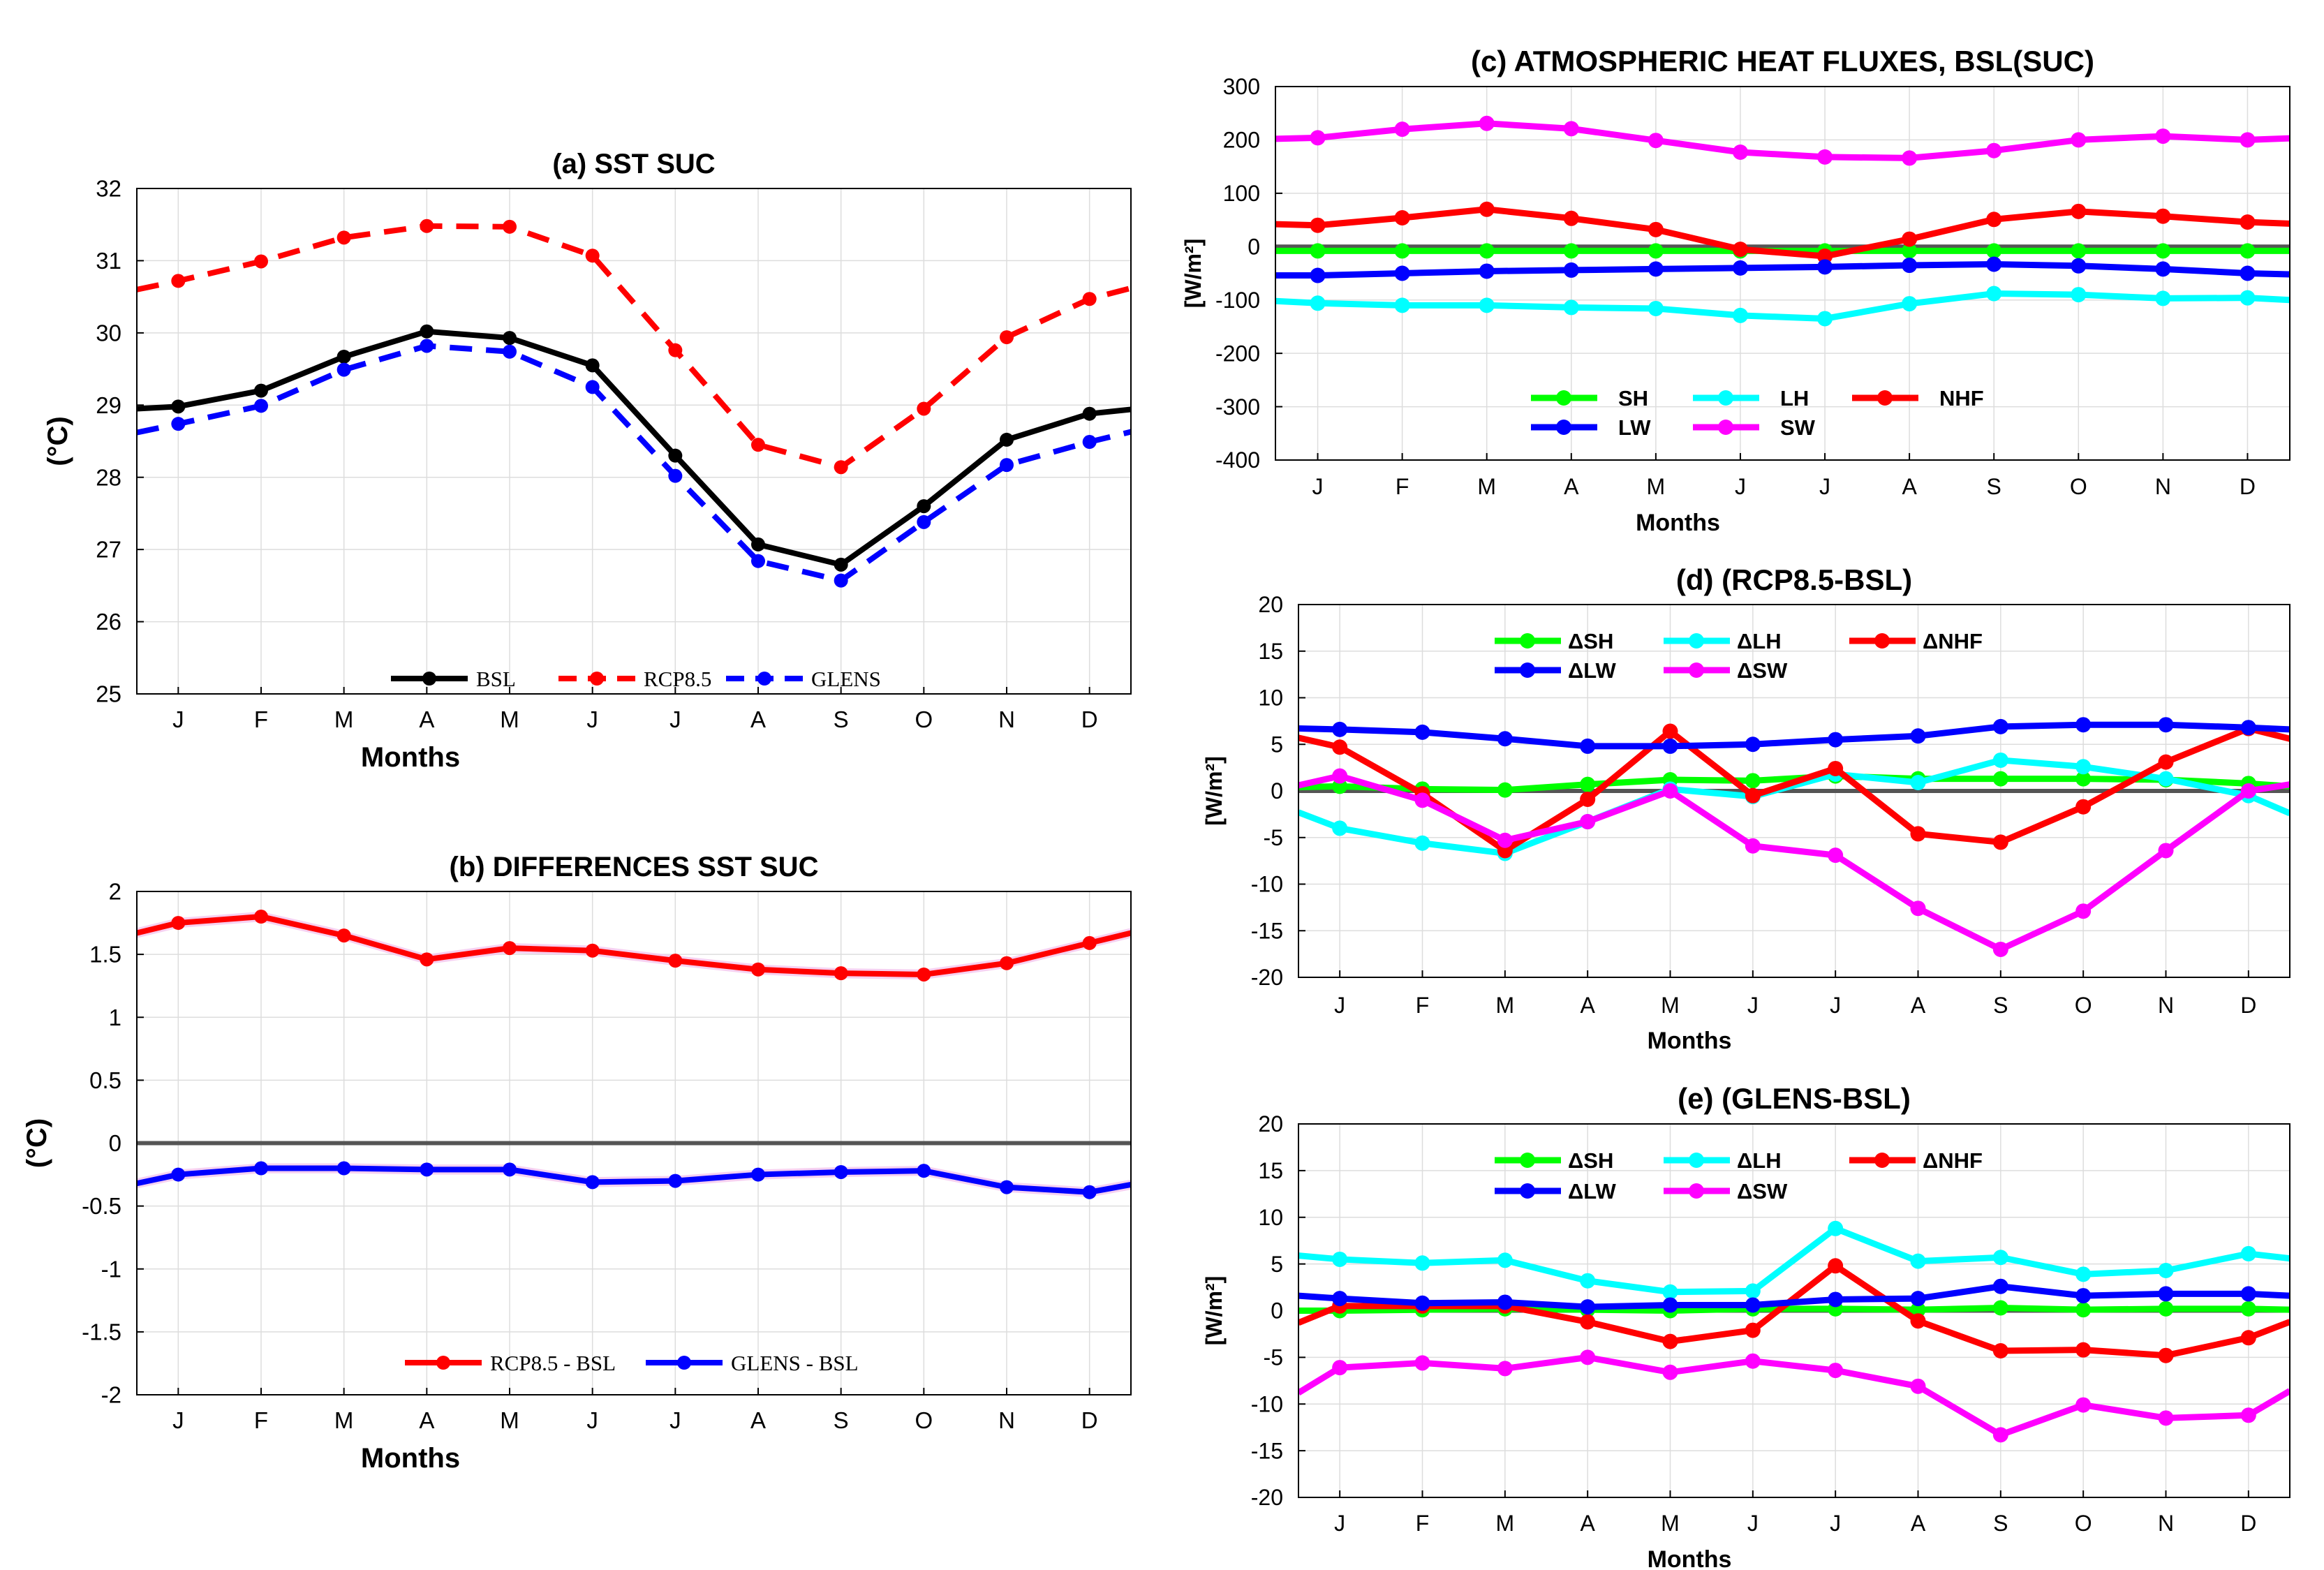 Image resolution: width=2324 pixels, height=1570 pixels. What do you see at coordinates (634, 867) in the screenshot?
I see `chart-title: (b) DIFFERENCES SST SUC` at bounding box center [634, 867].